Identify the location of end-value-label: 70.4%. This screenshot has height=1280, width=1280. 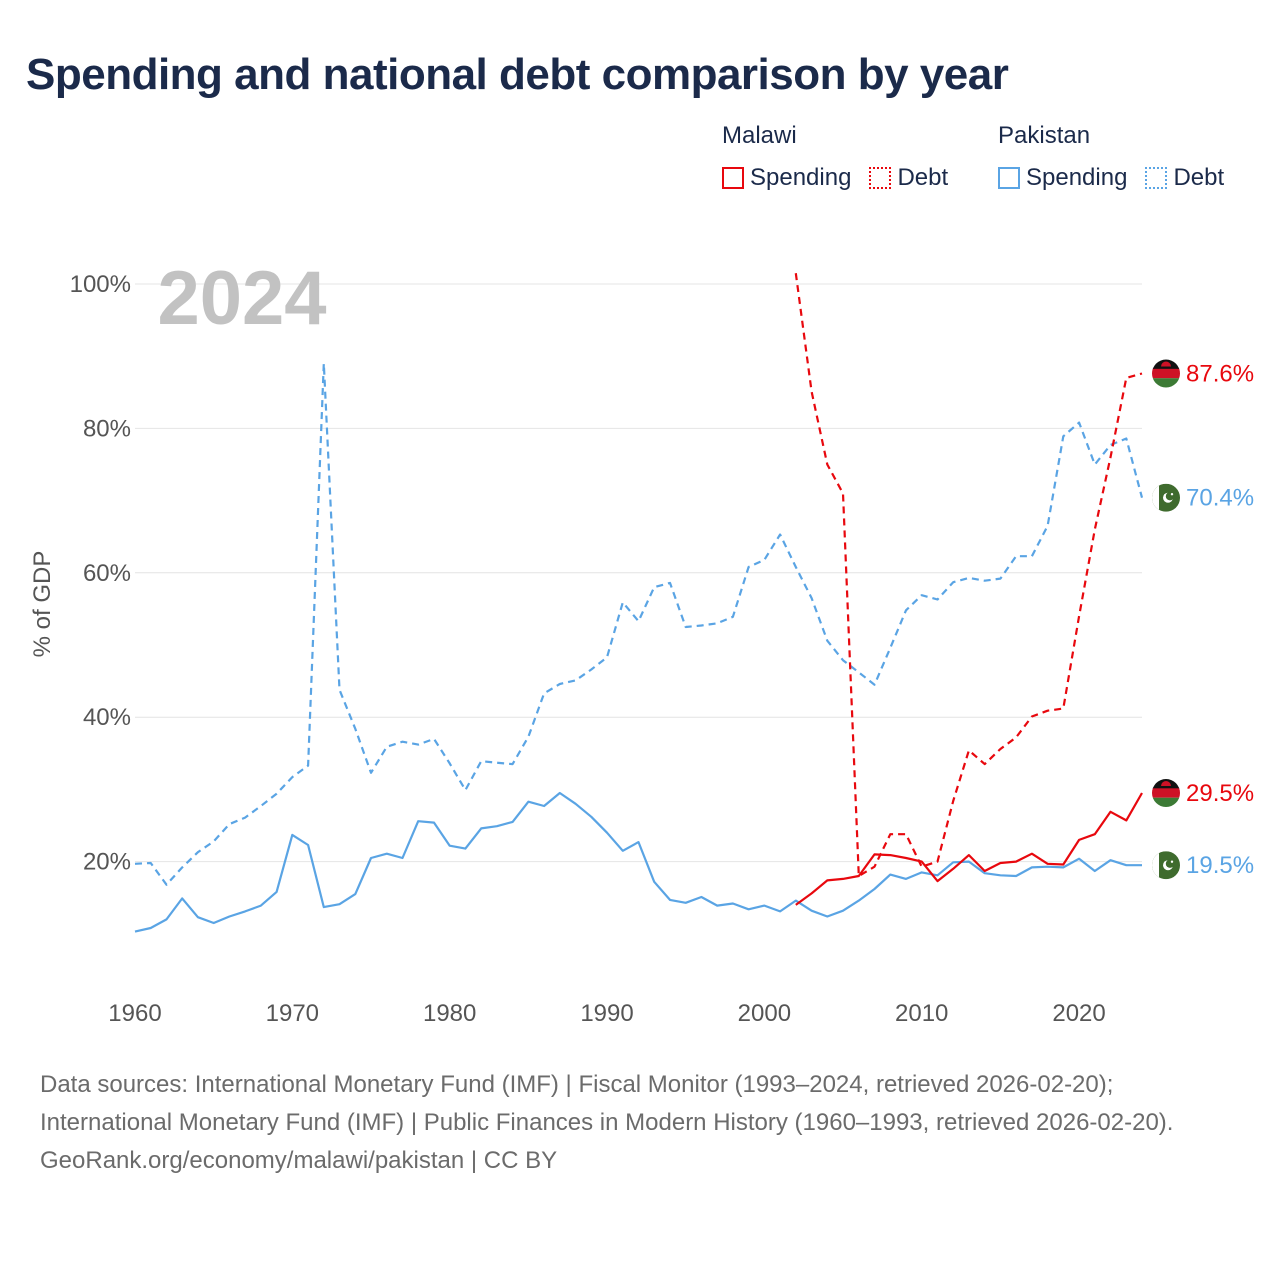
(1220, 498).